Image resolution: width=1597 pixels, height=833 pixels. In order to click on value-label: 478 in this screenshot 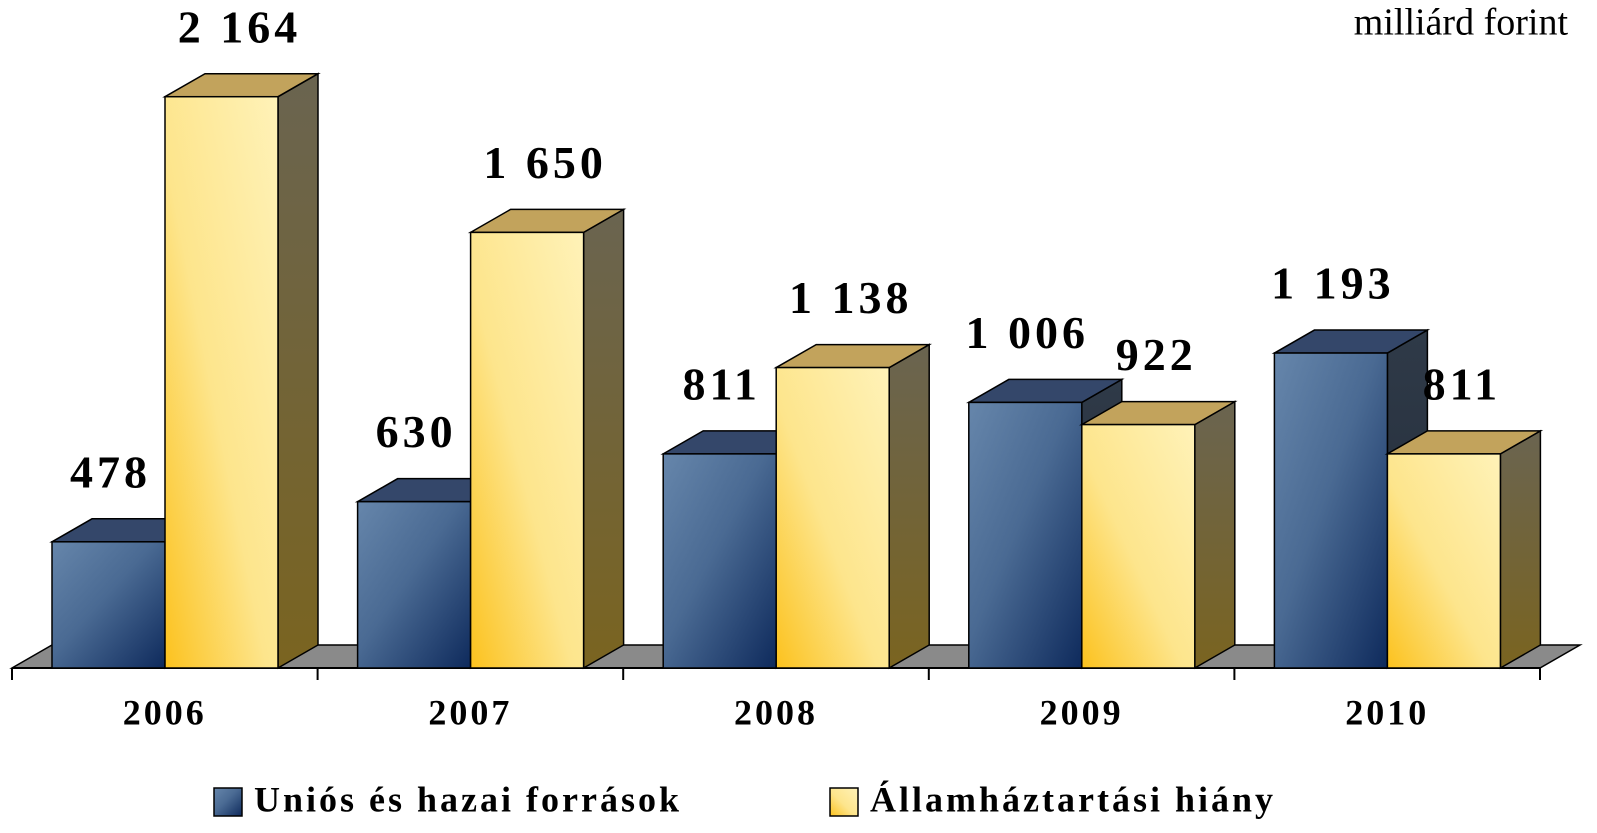, I will do `click(110, 471)`.